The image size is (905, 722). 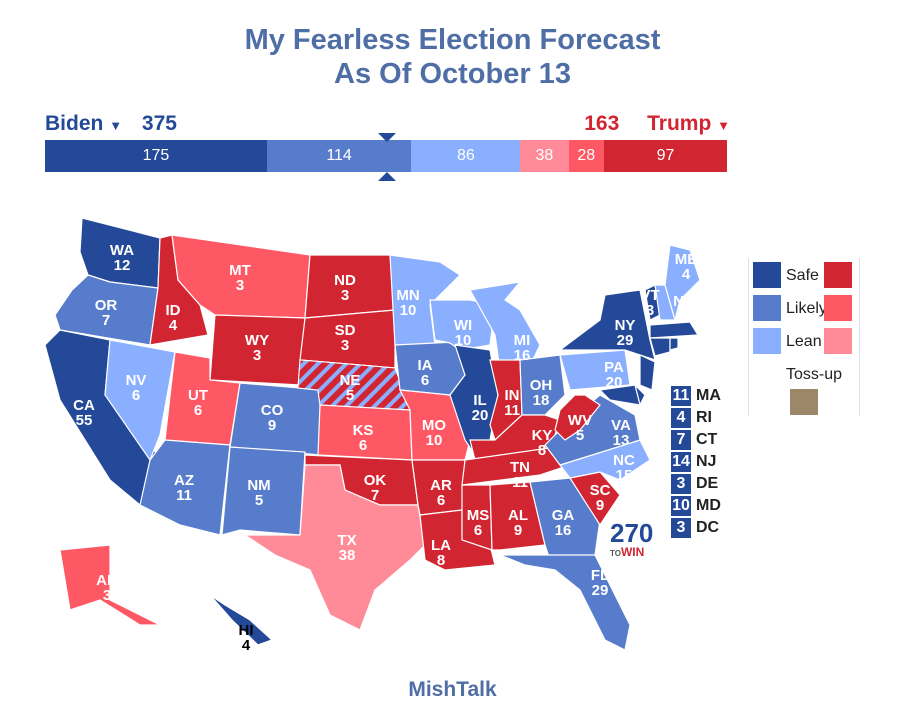 I want to click on state-ak, so click(x=110, y=585).